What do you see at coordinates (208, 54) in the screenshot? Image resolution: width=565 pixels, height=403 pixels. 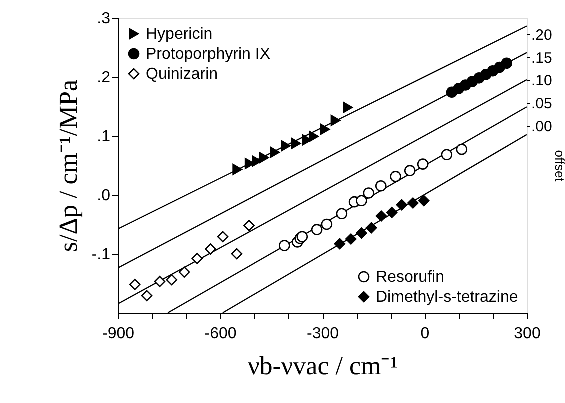 I see `legend-label: Protoporphyrin IX` at bounding box center [208, 54].